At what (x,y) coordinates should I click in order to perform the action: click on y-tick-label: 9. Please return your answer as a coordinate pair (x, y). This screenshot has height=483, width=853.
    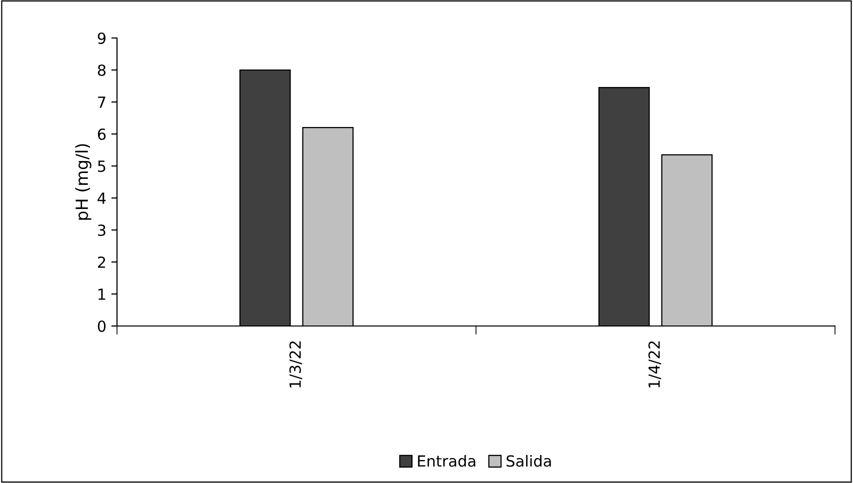
    Looking at the image, I should click on (102, 38).